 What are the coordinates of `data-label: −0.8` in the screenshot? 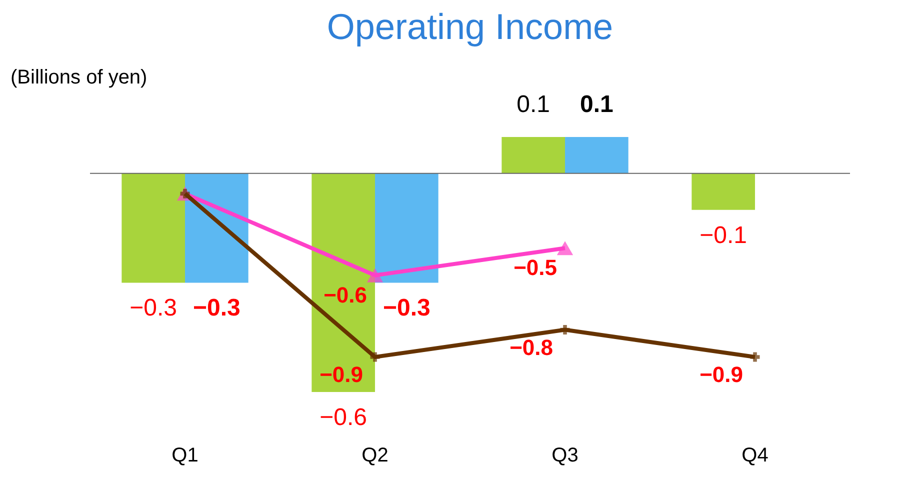 It's located at (531, 347).